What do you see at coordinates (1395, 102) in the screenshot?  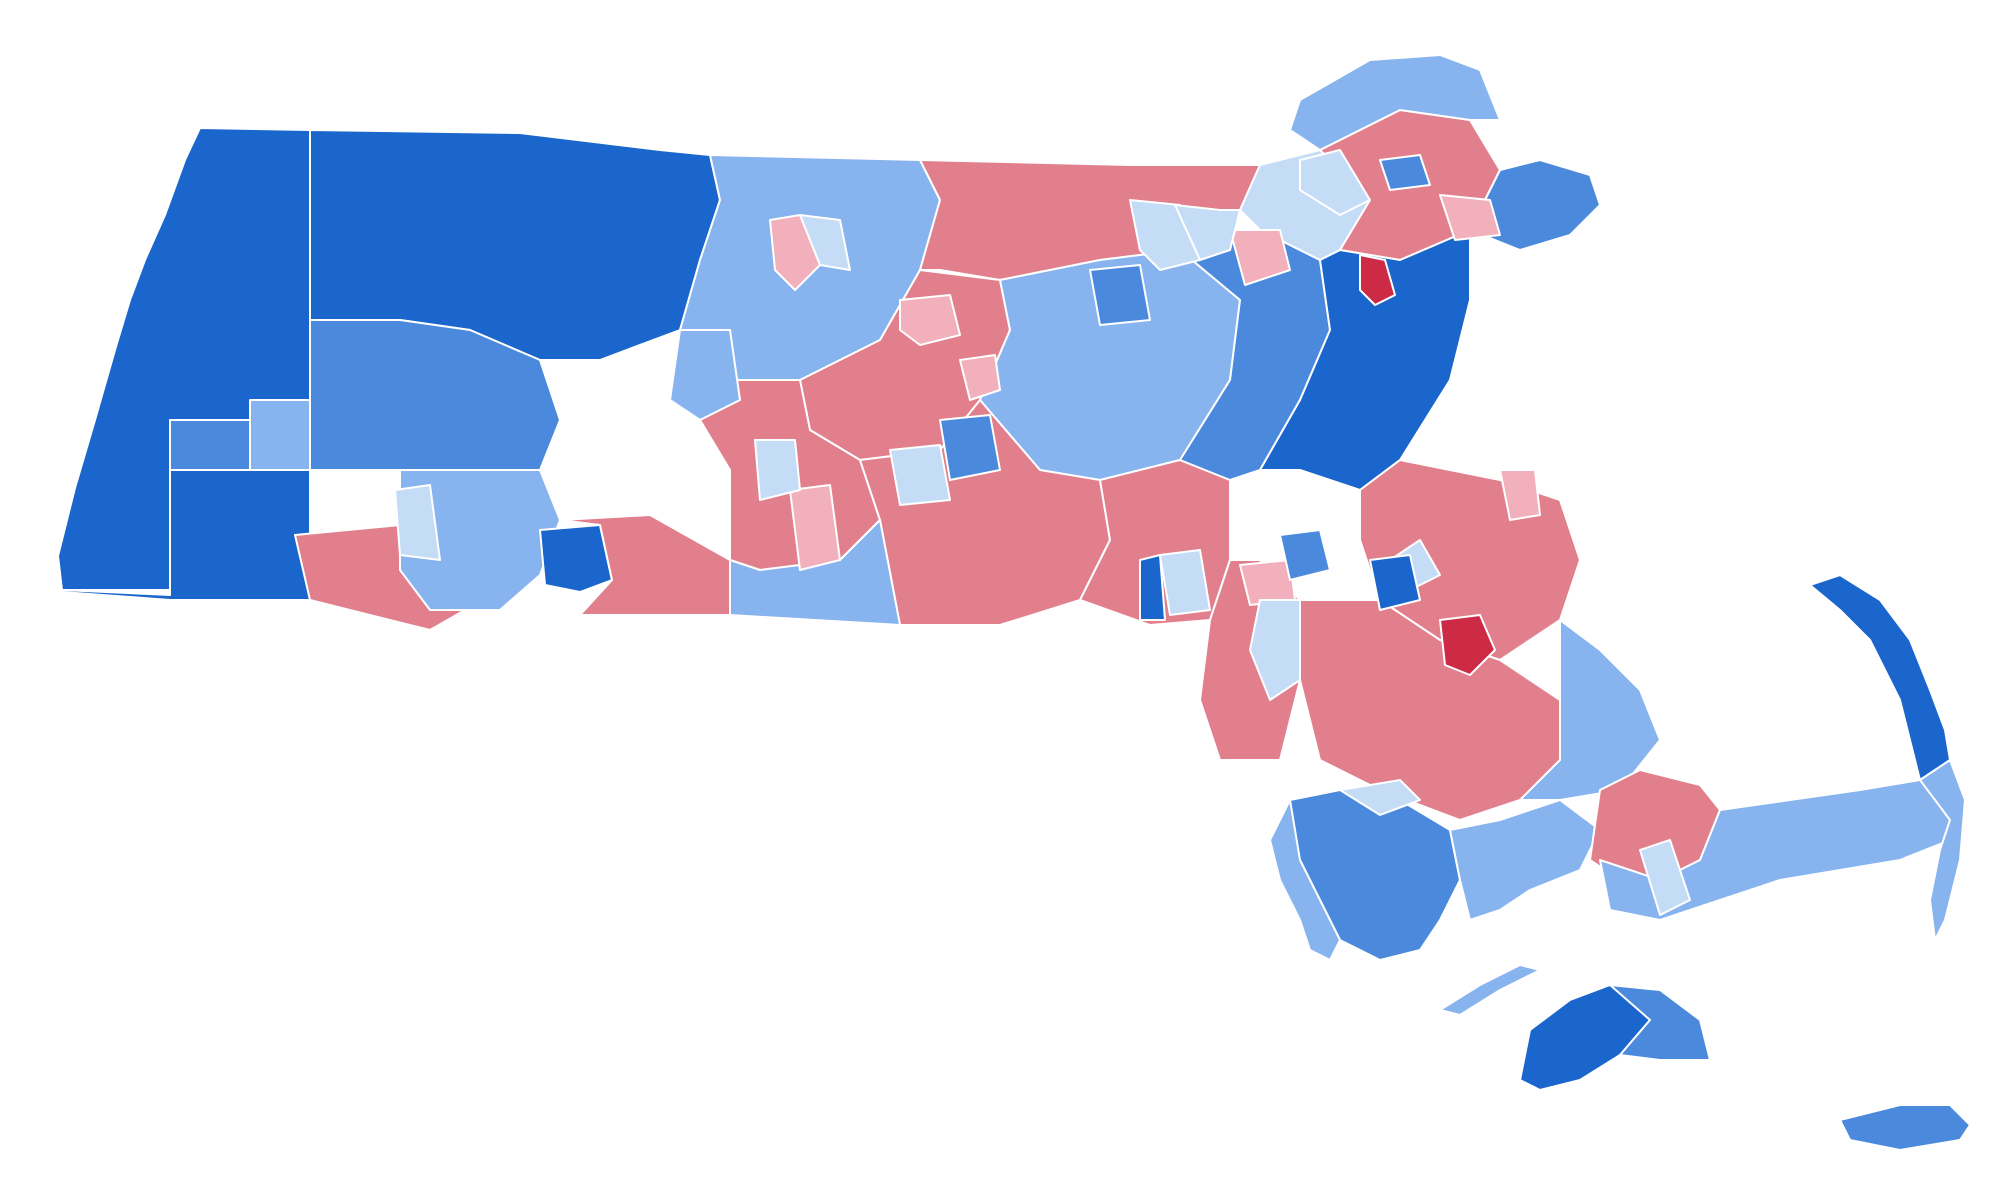 I see `region-essex-north` at bounding box center [1395, 102].